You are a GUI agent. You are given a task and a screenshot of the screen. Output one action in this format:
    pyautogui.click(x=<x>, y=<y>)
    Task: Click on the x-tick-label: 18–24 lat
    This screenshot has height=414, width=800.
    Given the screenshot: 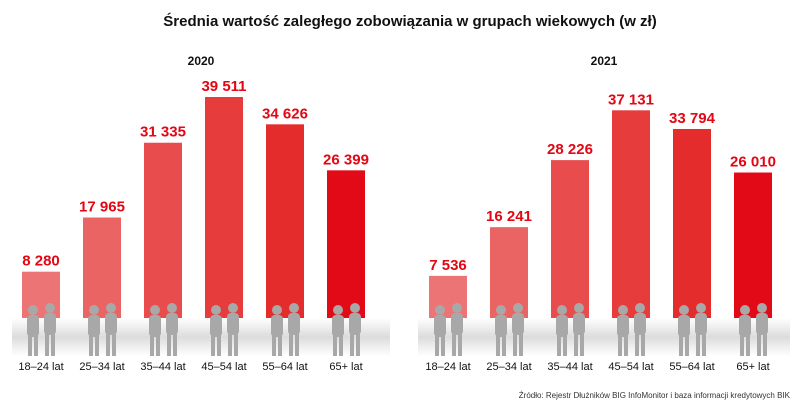 What is the action you would take?
    pyautogui.click(x=447, y=367)
    